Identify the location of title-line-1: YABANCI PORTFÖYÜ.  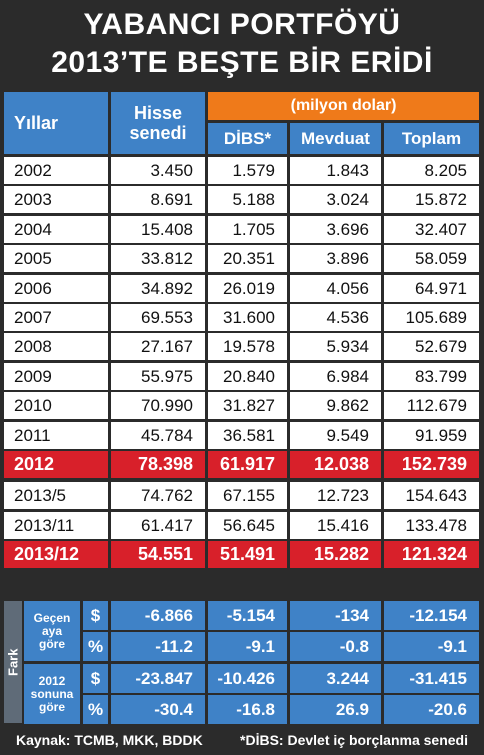
(242, 24).